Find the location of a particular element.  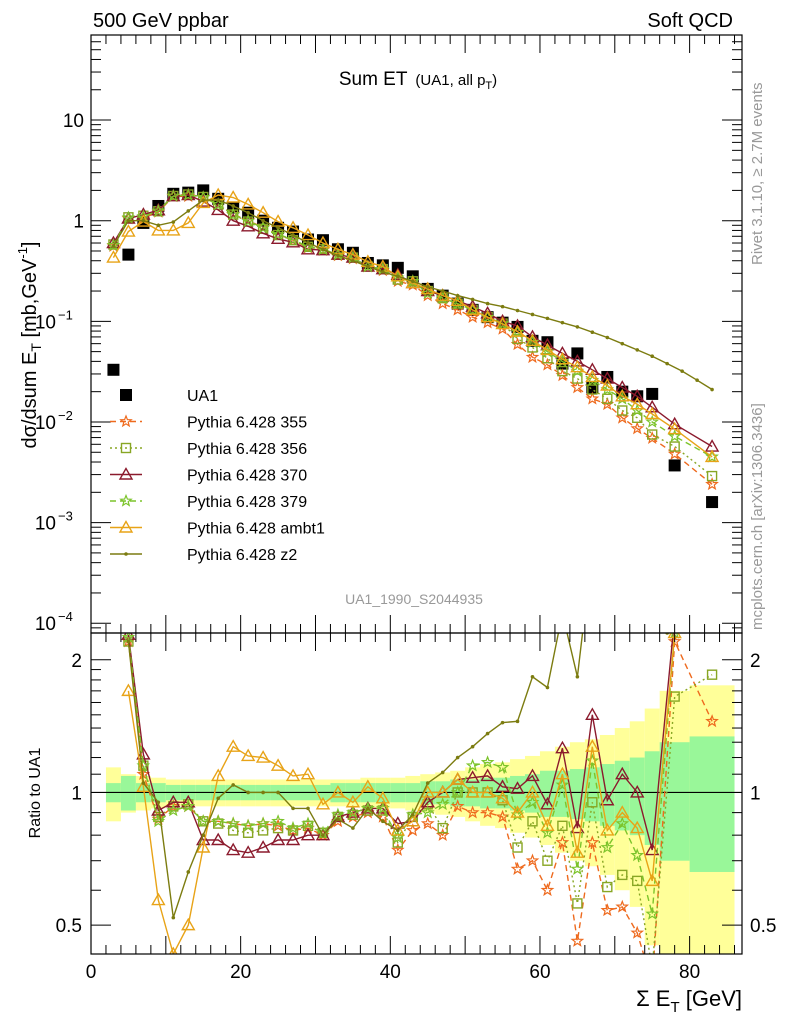

data-point-p356 is located at coordinates (532, 347).